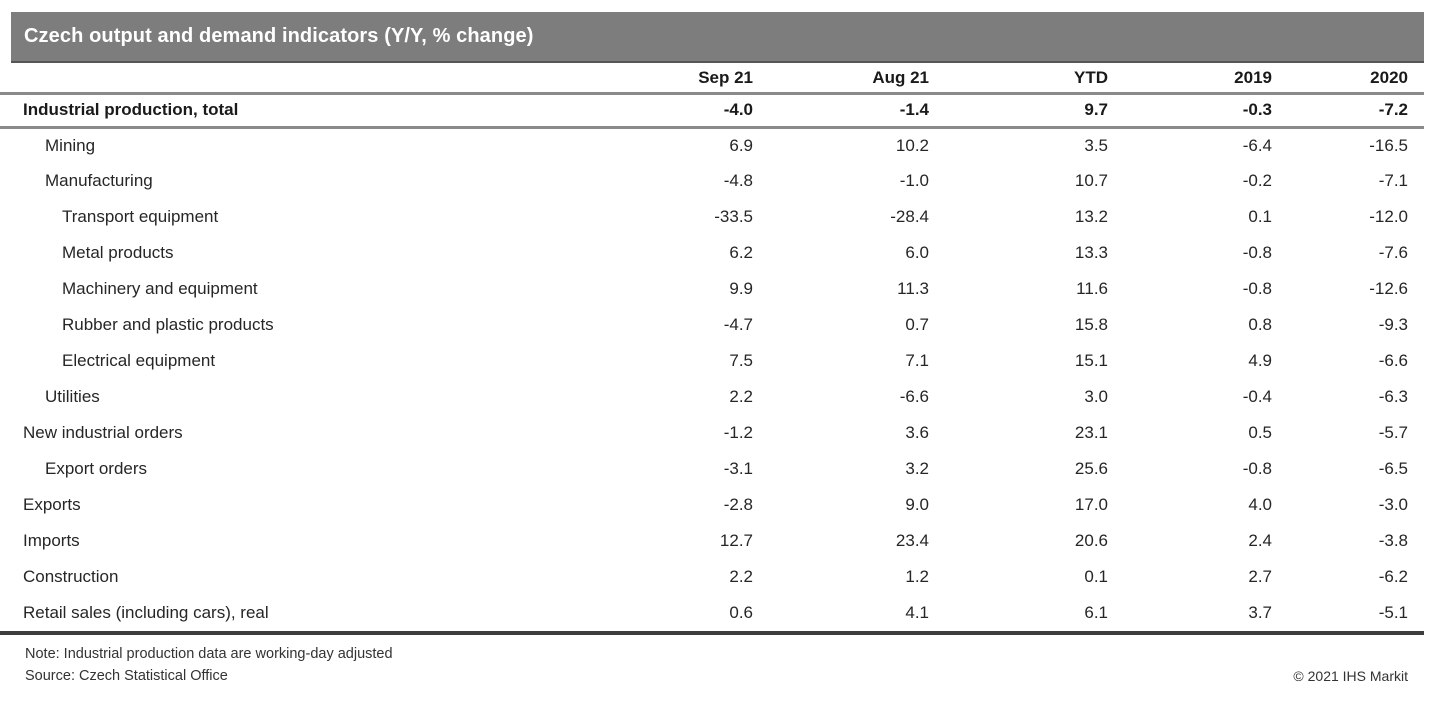 This screenshot has height=718, width=1429. What do you see at coordinates (131, 109) in the screenshot?
I see `row-label: Industrial production, total` at bounding box center [131, 109].